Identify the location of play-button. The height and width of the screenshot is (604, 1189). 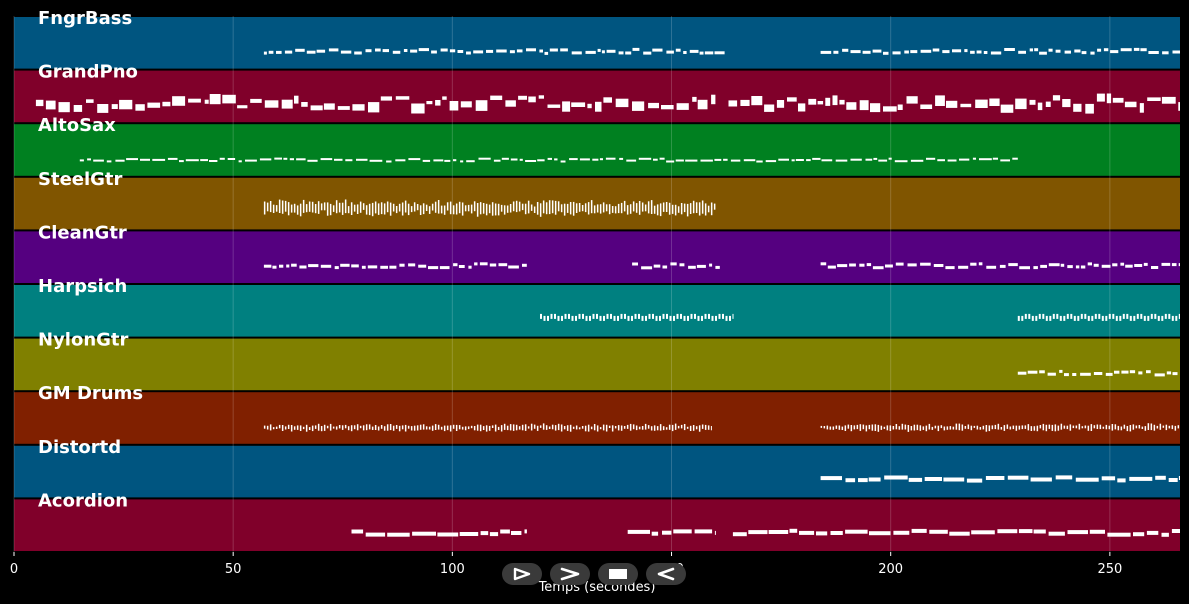
(522, 574).